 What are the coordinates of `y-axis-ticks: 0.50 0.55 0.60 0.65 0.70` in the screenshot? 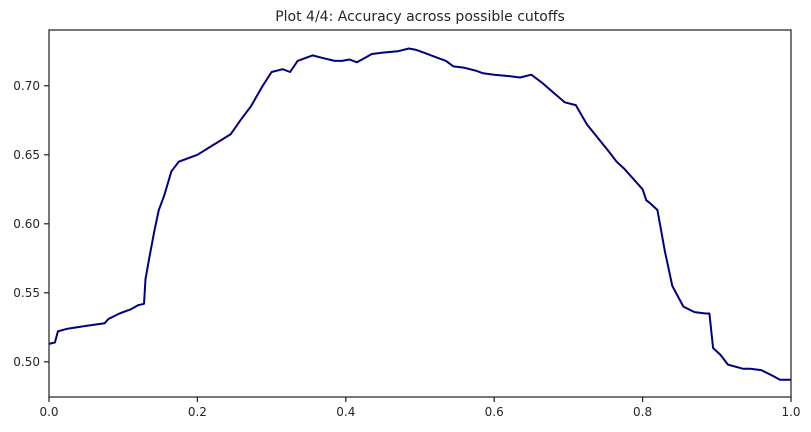 It's located at (31, 224).